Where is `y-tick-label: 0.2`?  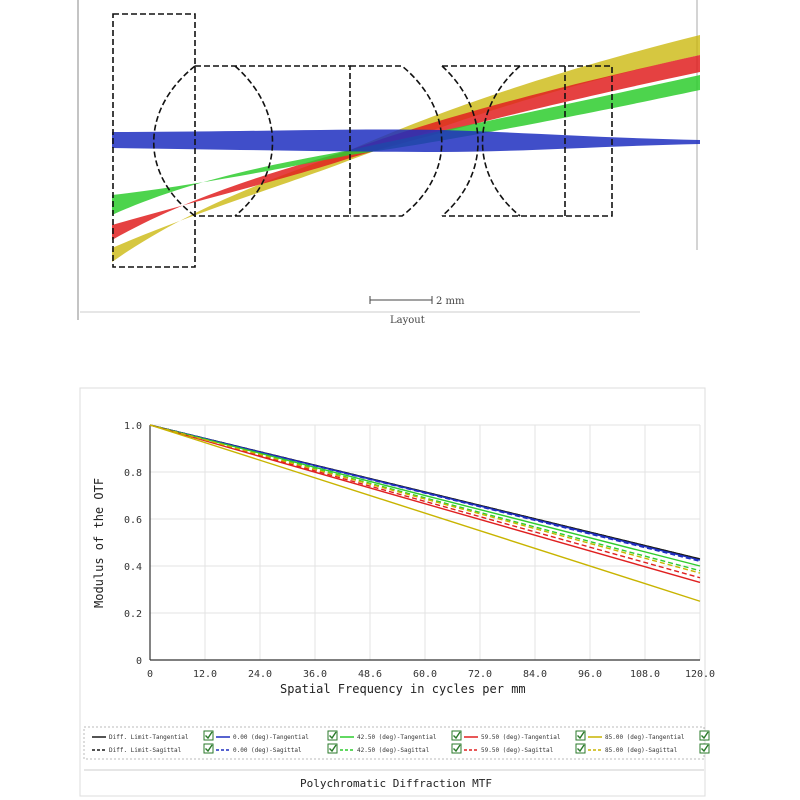 y-tick-label: 0.2 is located at coordinates (133, 614).